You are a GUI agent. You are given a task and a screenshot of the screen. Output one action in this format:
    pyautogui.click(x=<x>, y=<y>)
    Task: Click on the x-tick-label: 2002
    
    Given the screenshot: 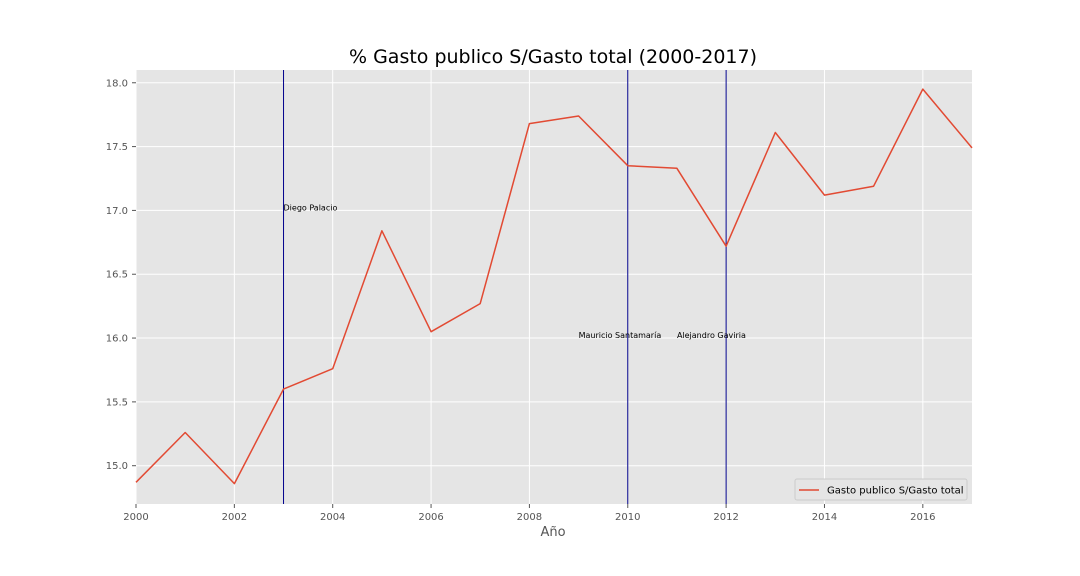 What is the action you would take?
    pyautogui.click(x=234, y=517)
    